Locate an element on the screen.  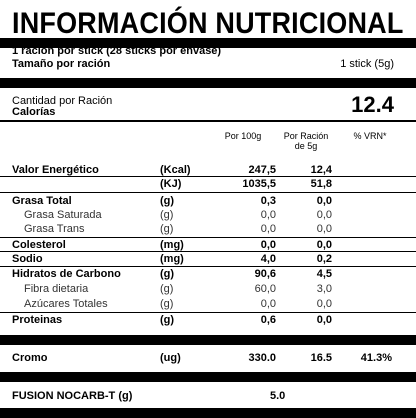
nutrient-row: Grasa Saturada (g) 0,0 0,0 is located at coordinates (208, 216).